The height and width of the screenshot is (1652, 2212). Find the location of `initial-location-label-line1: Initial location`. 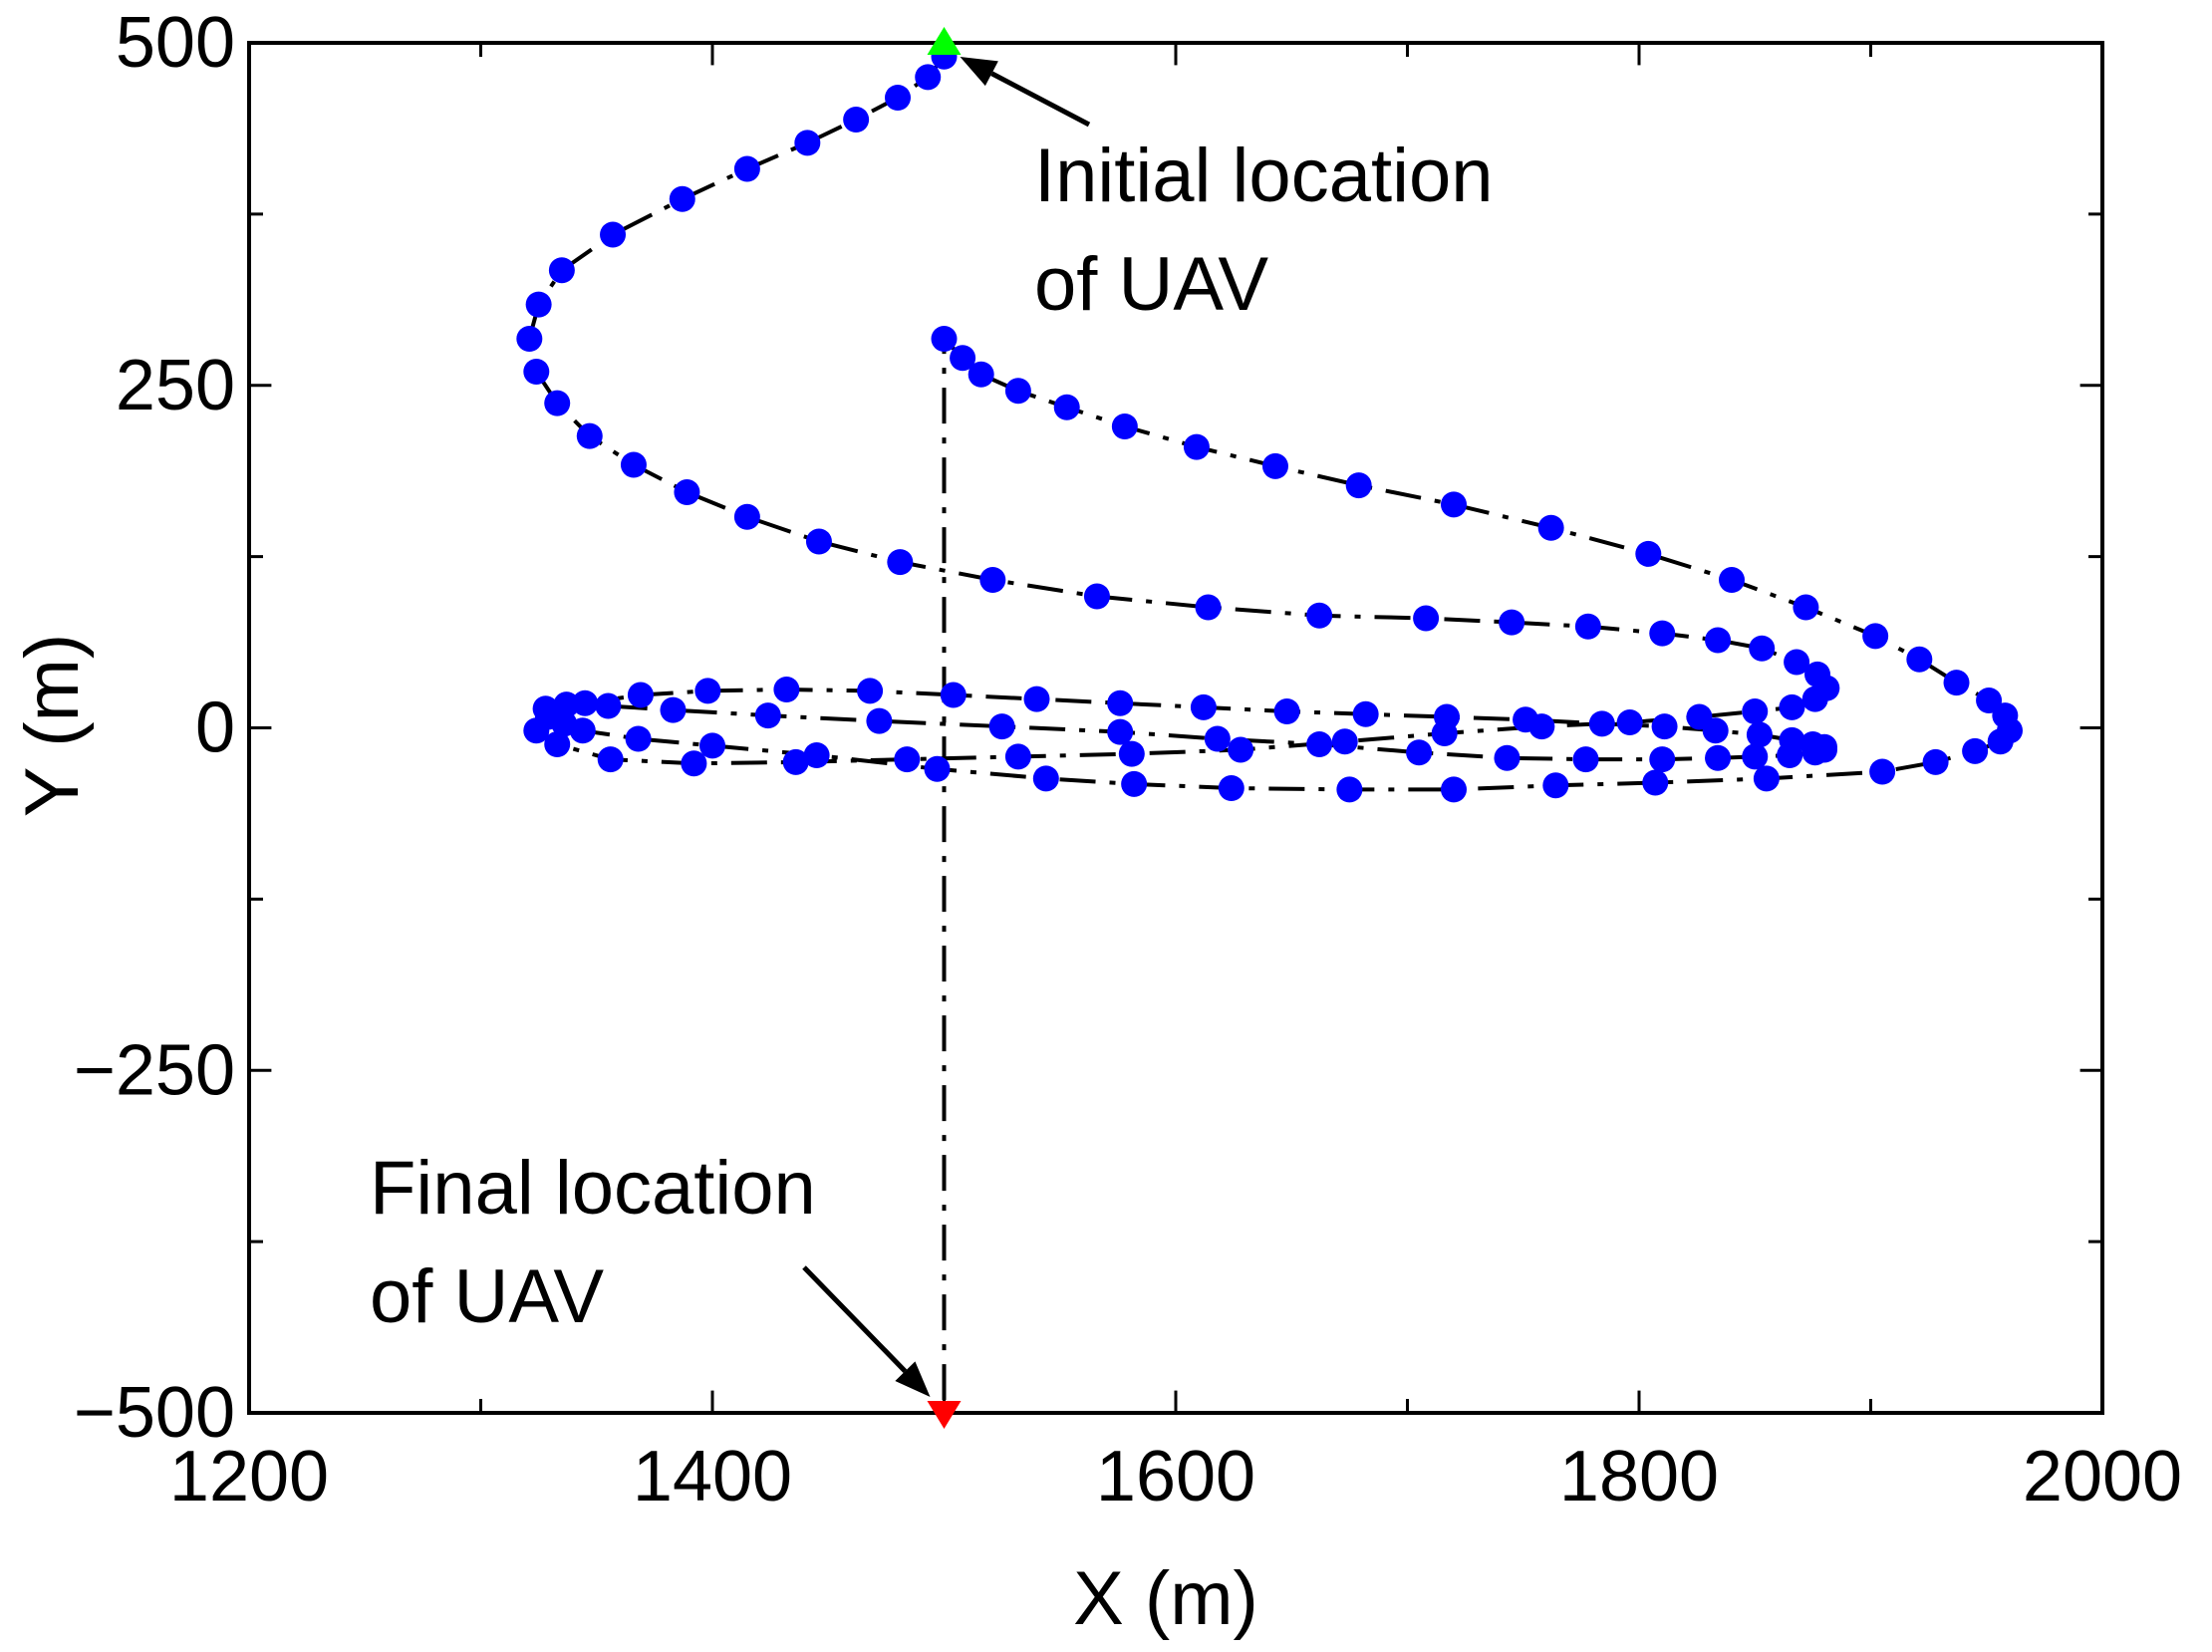

initial-location-label-line1: Initial location is located at coordinates (1264, 176).